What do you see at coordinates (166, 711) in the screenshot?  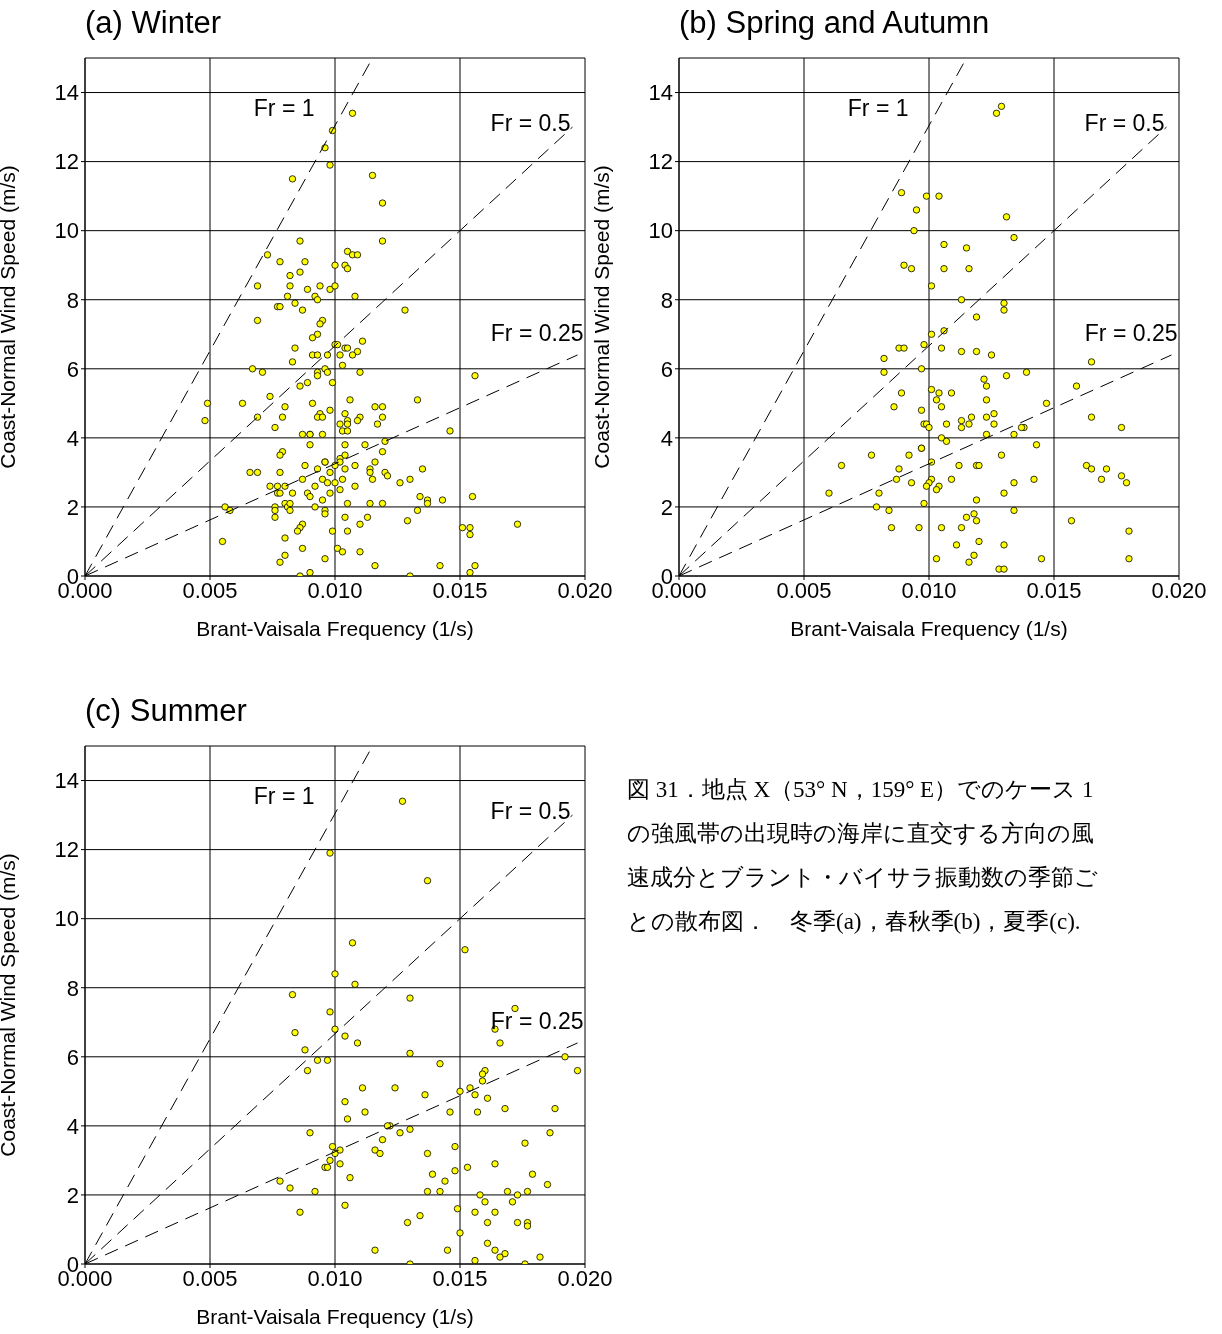 I see `chart-title: (c) Summer` at bounding box center [166, 711].